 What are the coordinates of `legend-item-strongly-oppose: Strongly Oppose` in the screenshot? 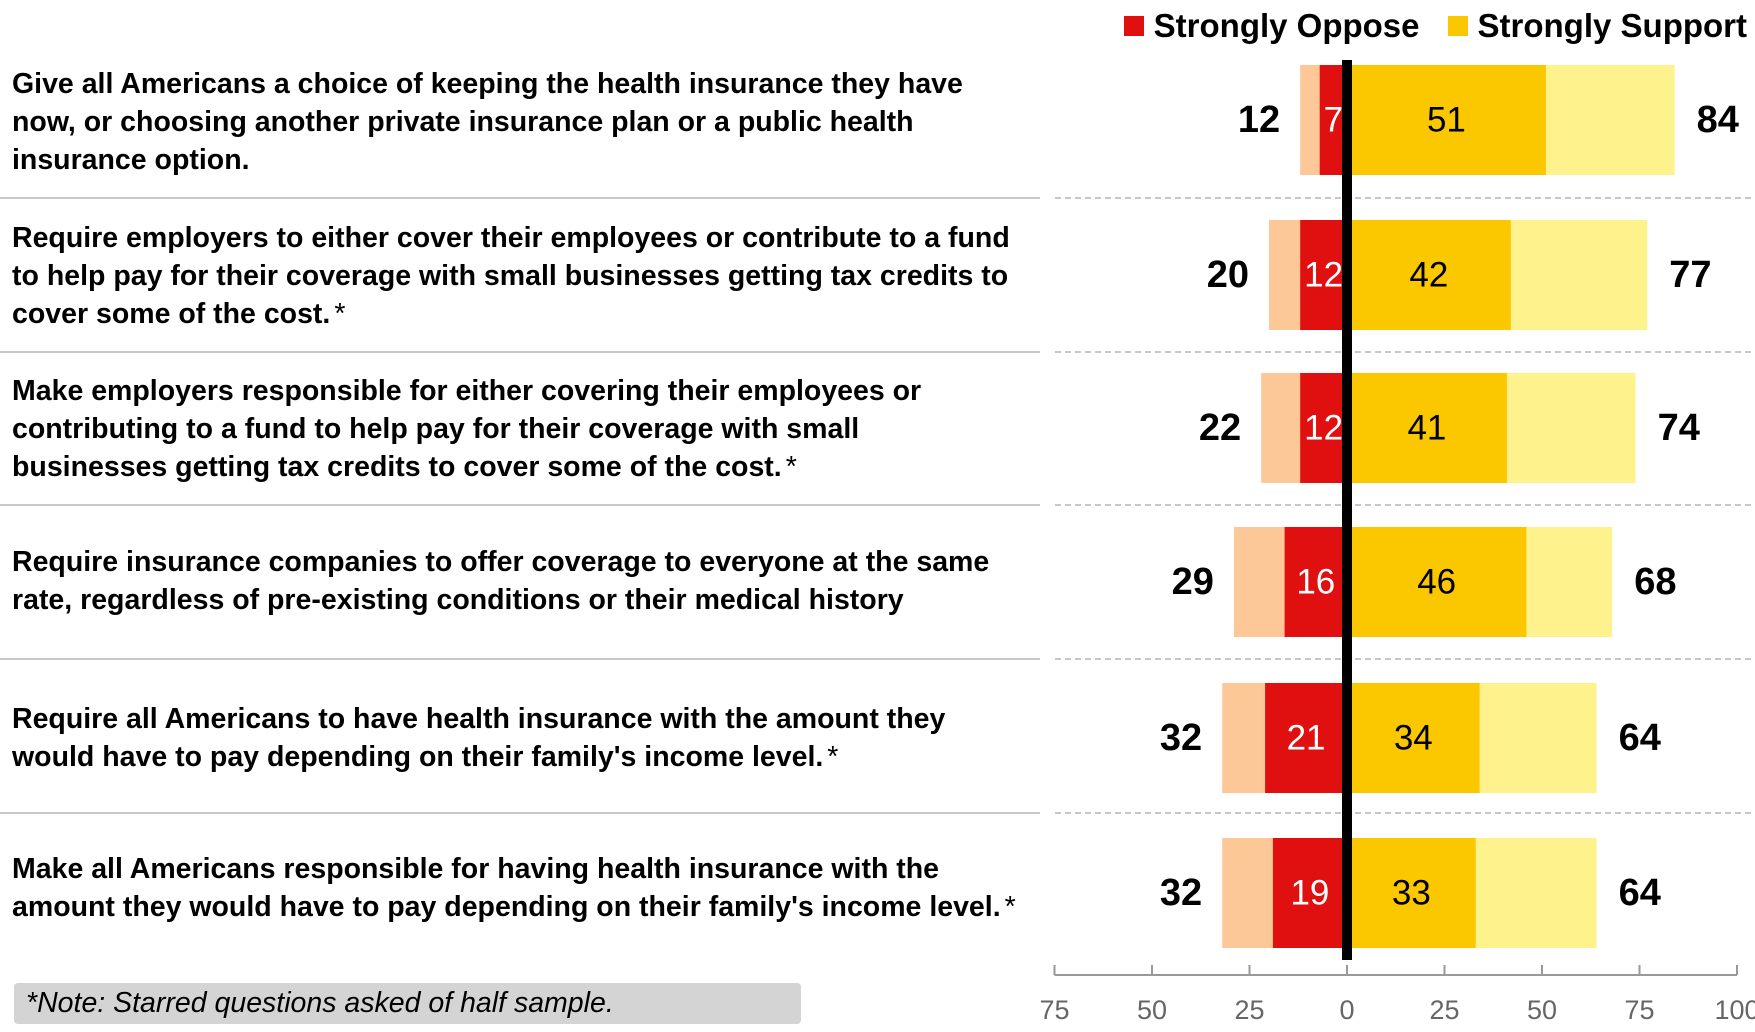 It's located at (1271, 26).